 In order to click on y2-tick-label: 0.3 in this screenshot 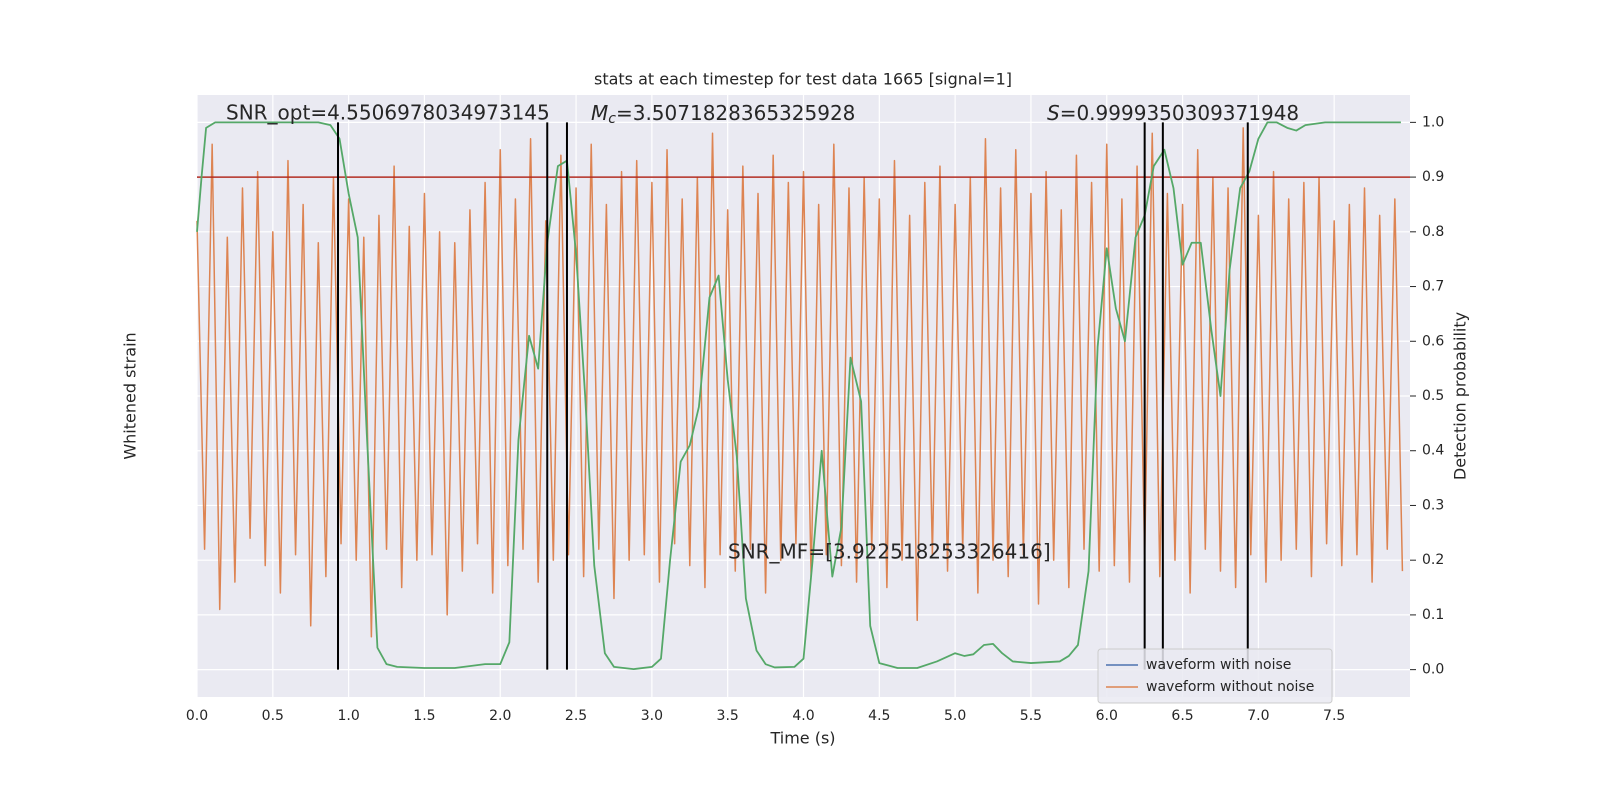, I will do `click(1433, 505)`.